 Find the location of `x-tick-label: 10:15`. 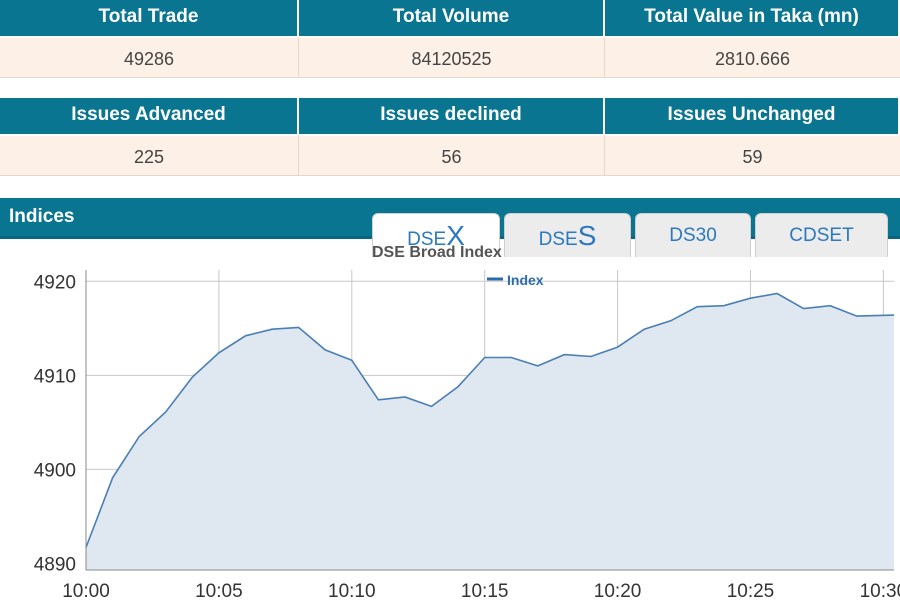

x-tick-label: 10:15 is located at coordinates (485, 590).